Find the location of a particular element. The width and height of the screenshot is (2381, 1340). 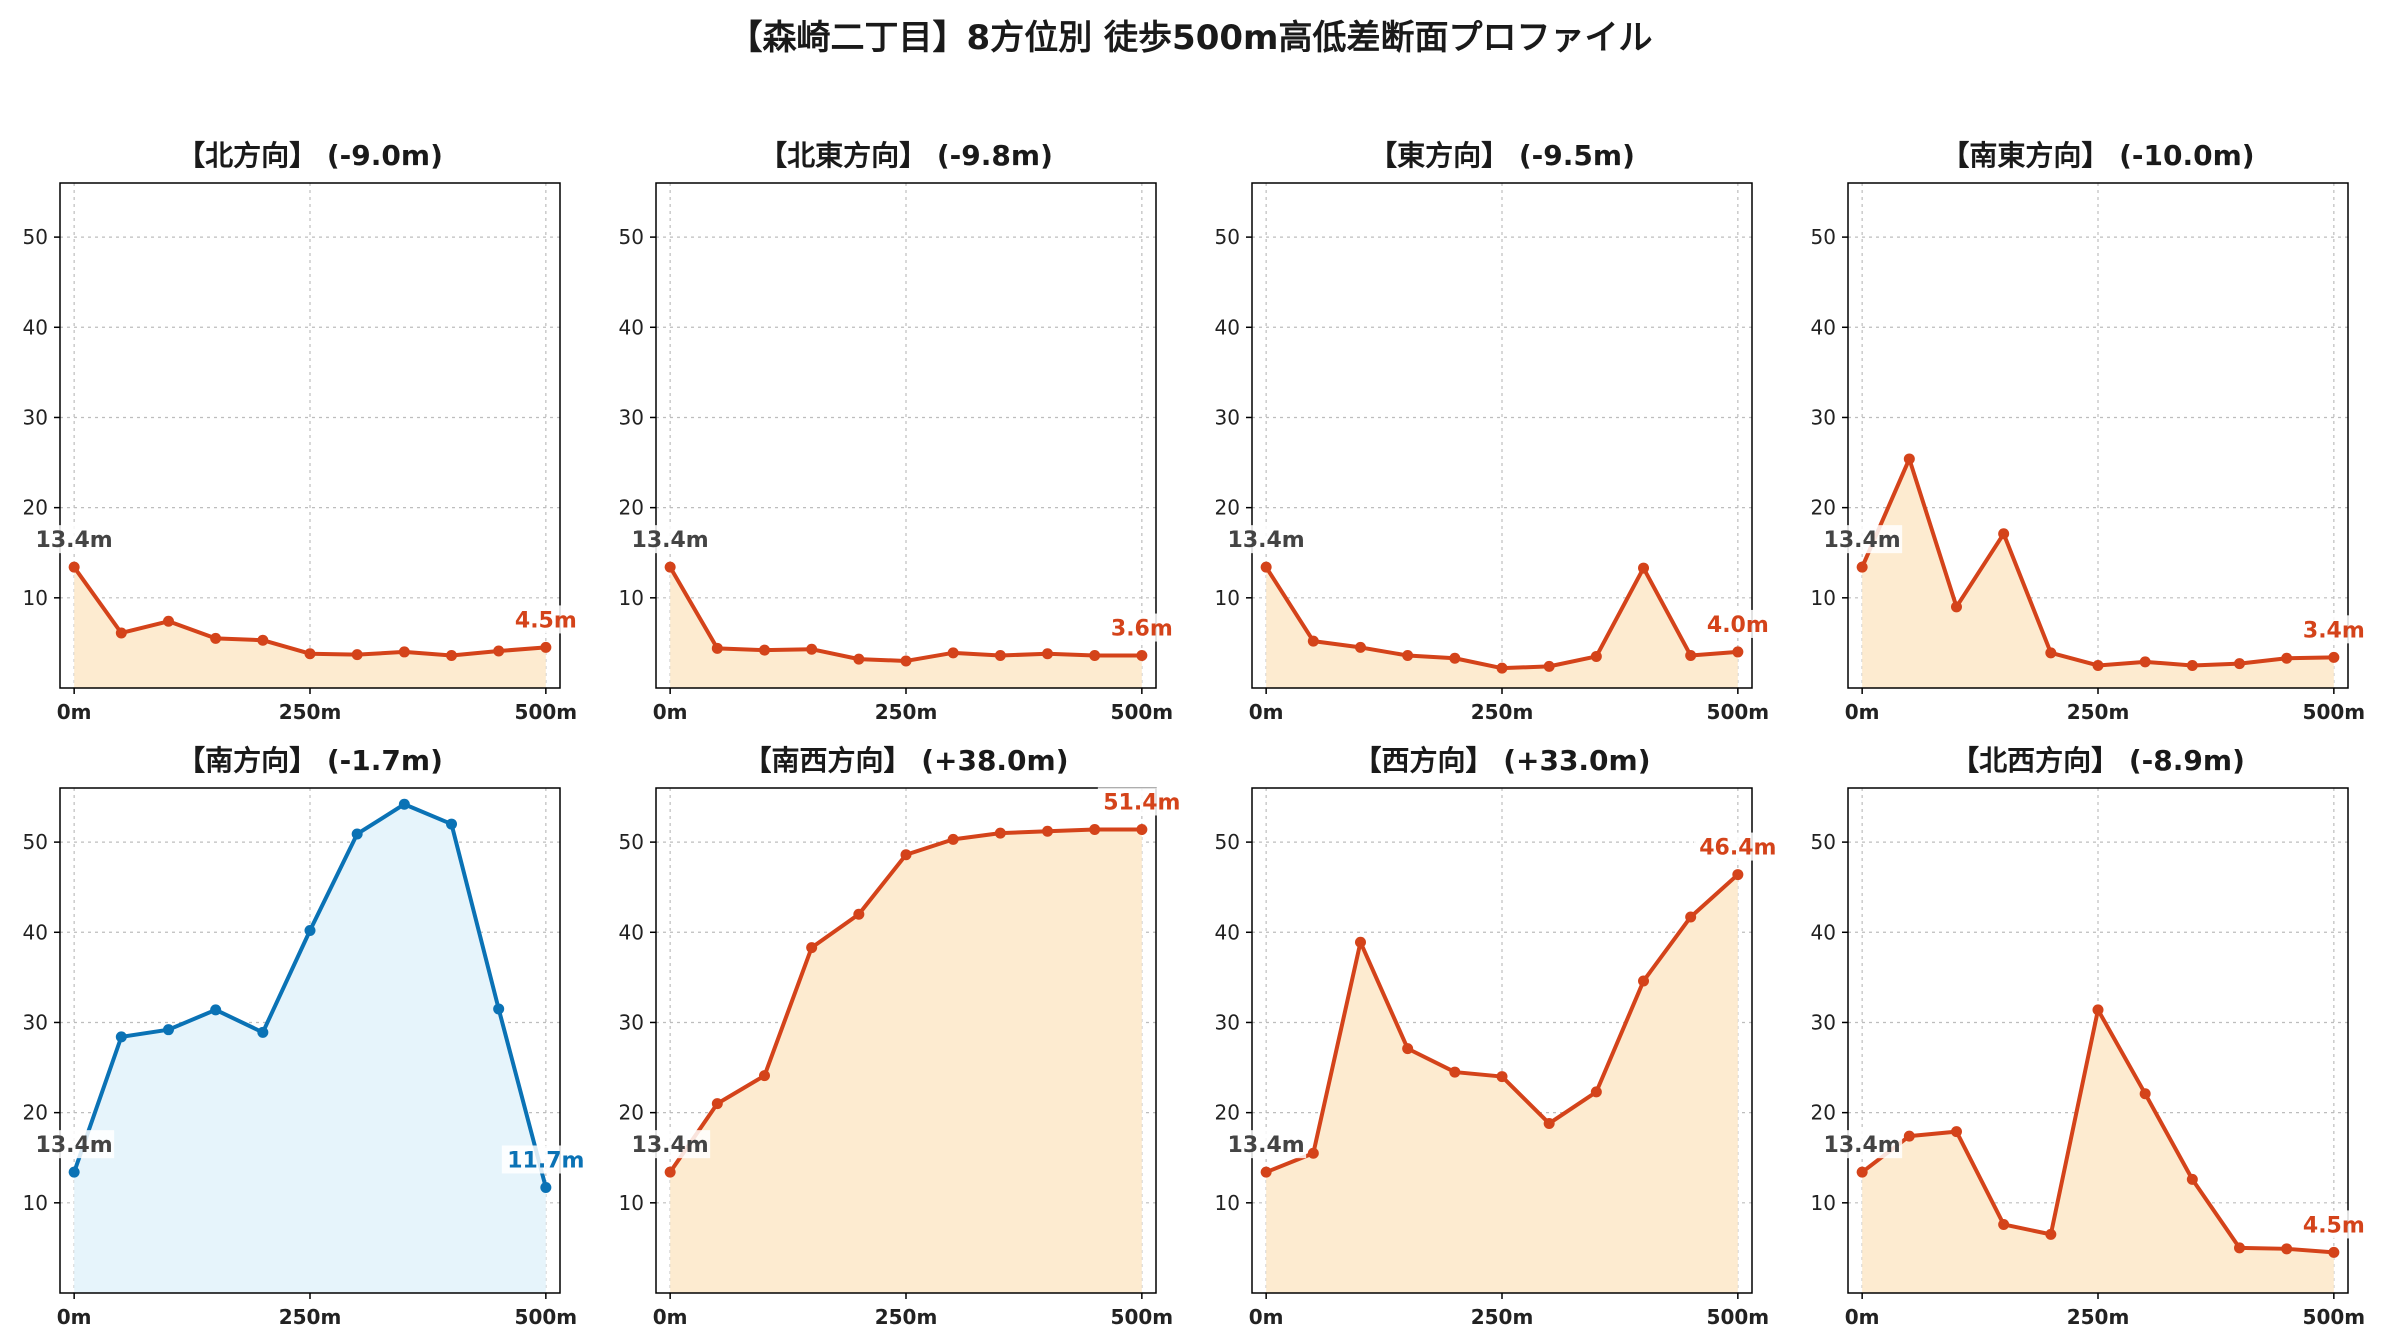

panel-title: 【北方向】 (-9.0m) is located at coordinates (310, 155).